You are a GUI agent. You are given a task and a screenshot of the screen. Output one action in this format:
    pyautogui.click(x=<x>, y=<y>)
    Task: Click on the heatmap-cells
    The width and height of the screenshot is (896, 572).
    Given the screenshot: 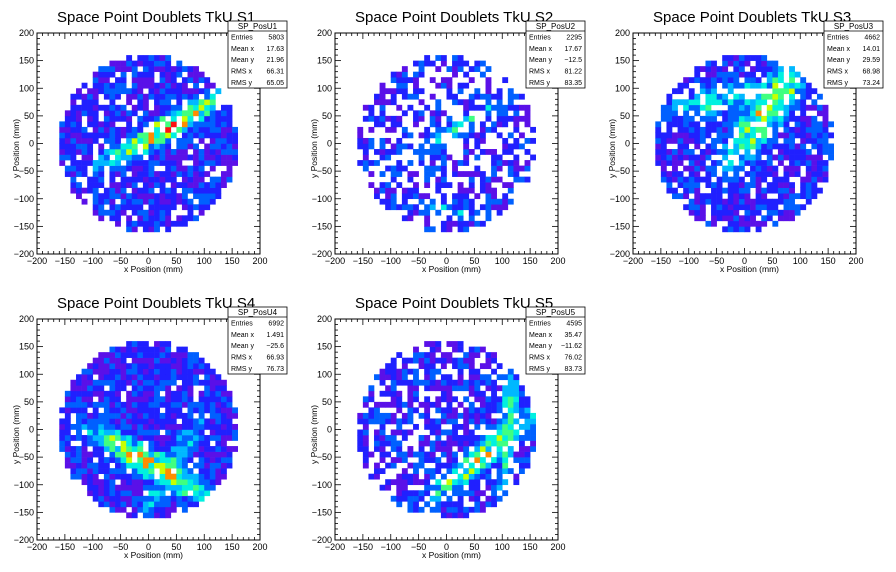 What is the action you would take?
    pyautogui.click(x=148, y=430)
    